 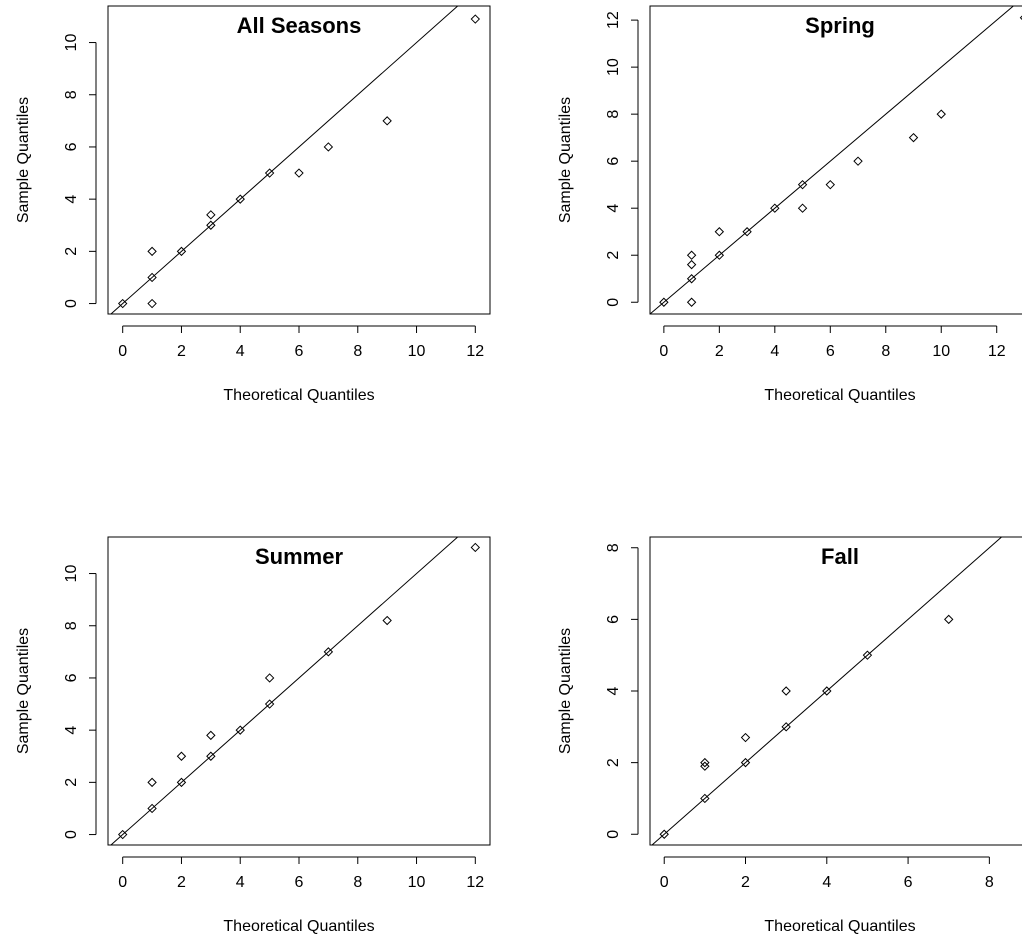 I want to click on x-tick-label: 6, so click(x=908, y=882).